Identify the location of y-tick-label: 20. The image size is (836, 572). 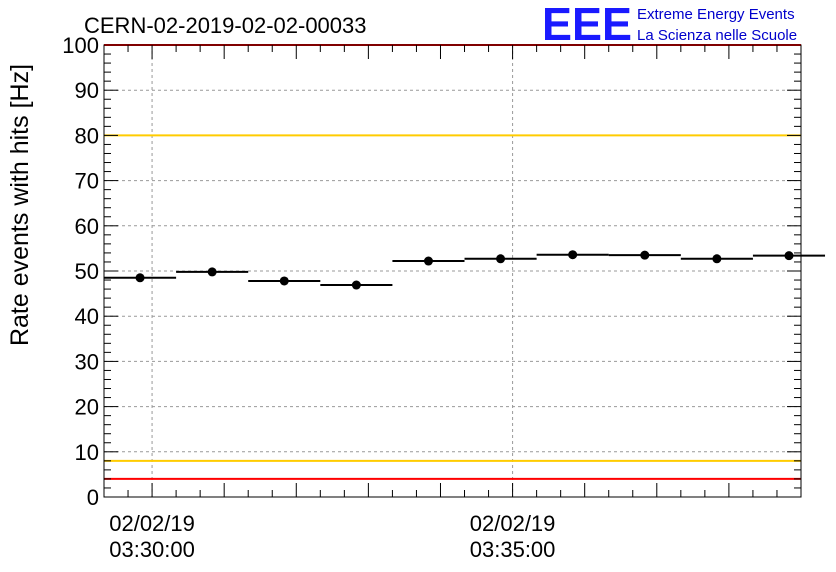
(87, 407).